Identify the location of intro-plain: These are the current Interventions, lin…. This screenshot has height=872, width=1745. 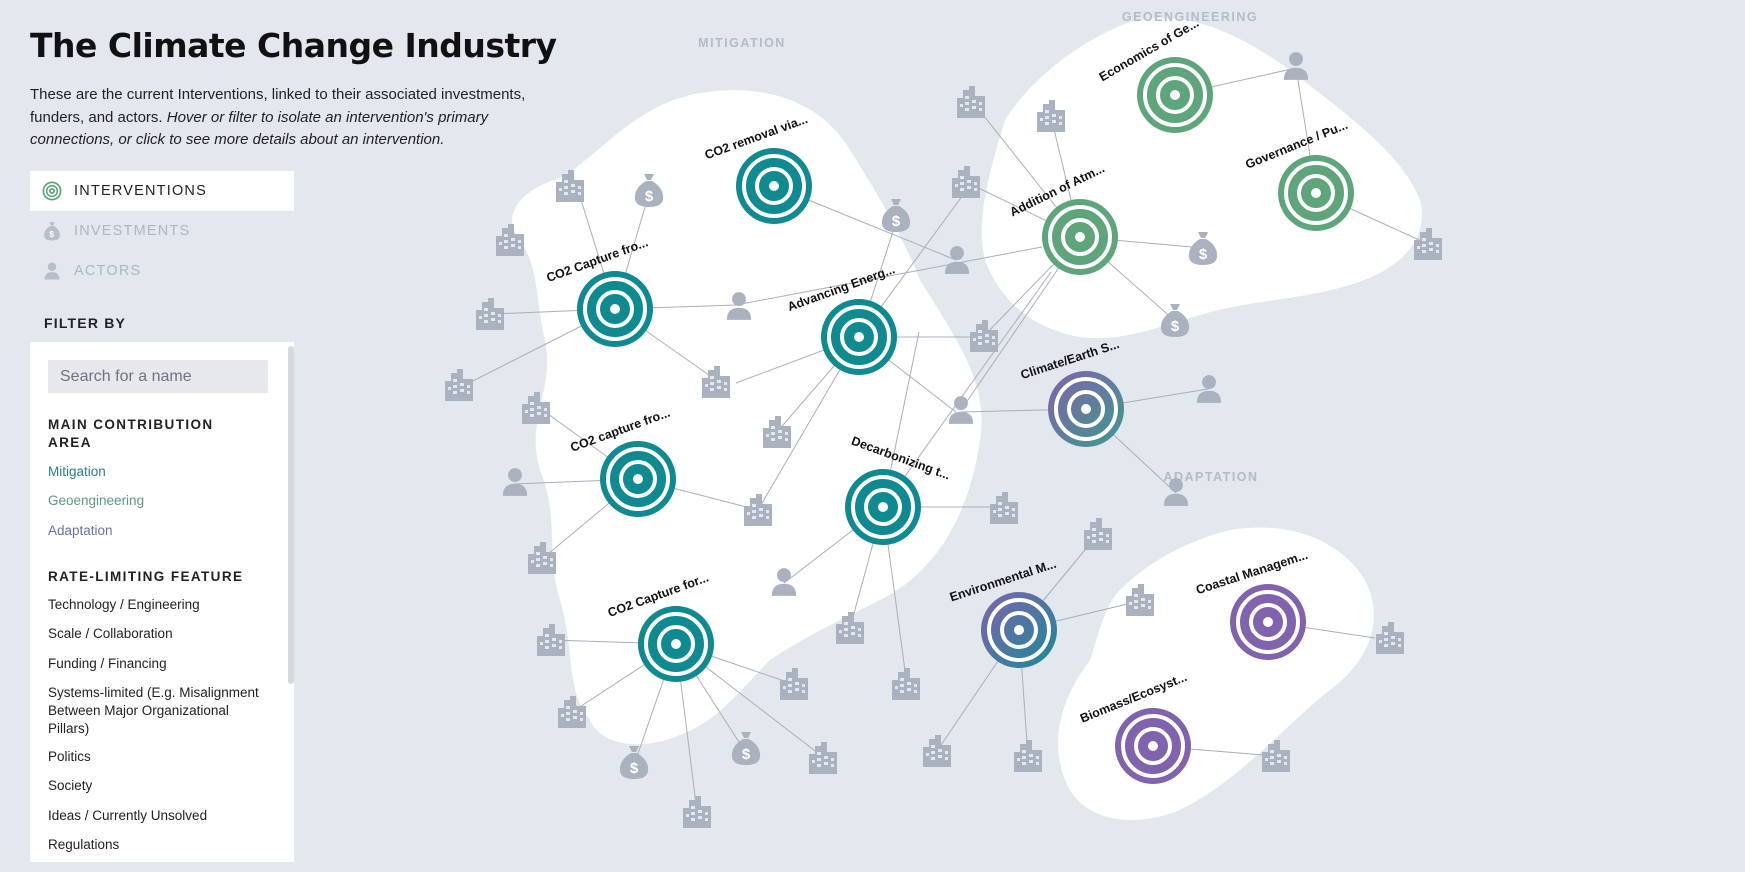
(278, 106).